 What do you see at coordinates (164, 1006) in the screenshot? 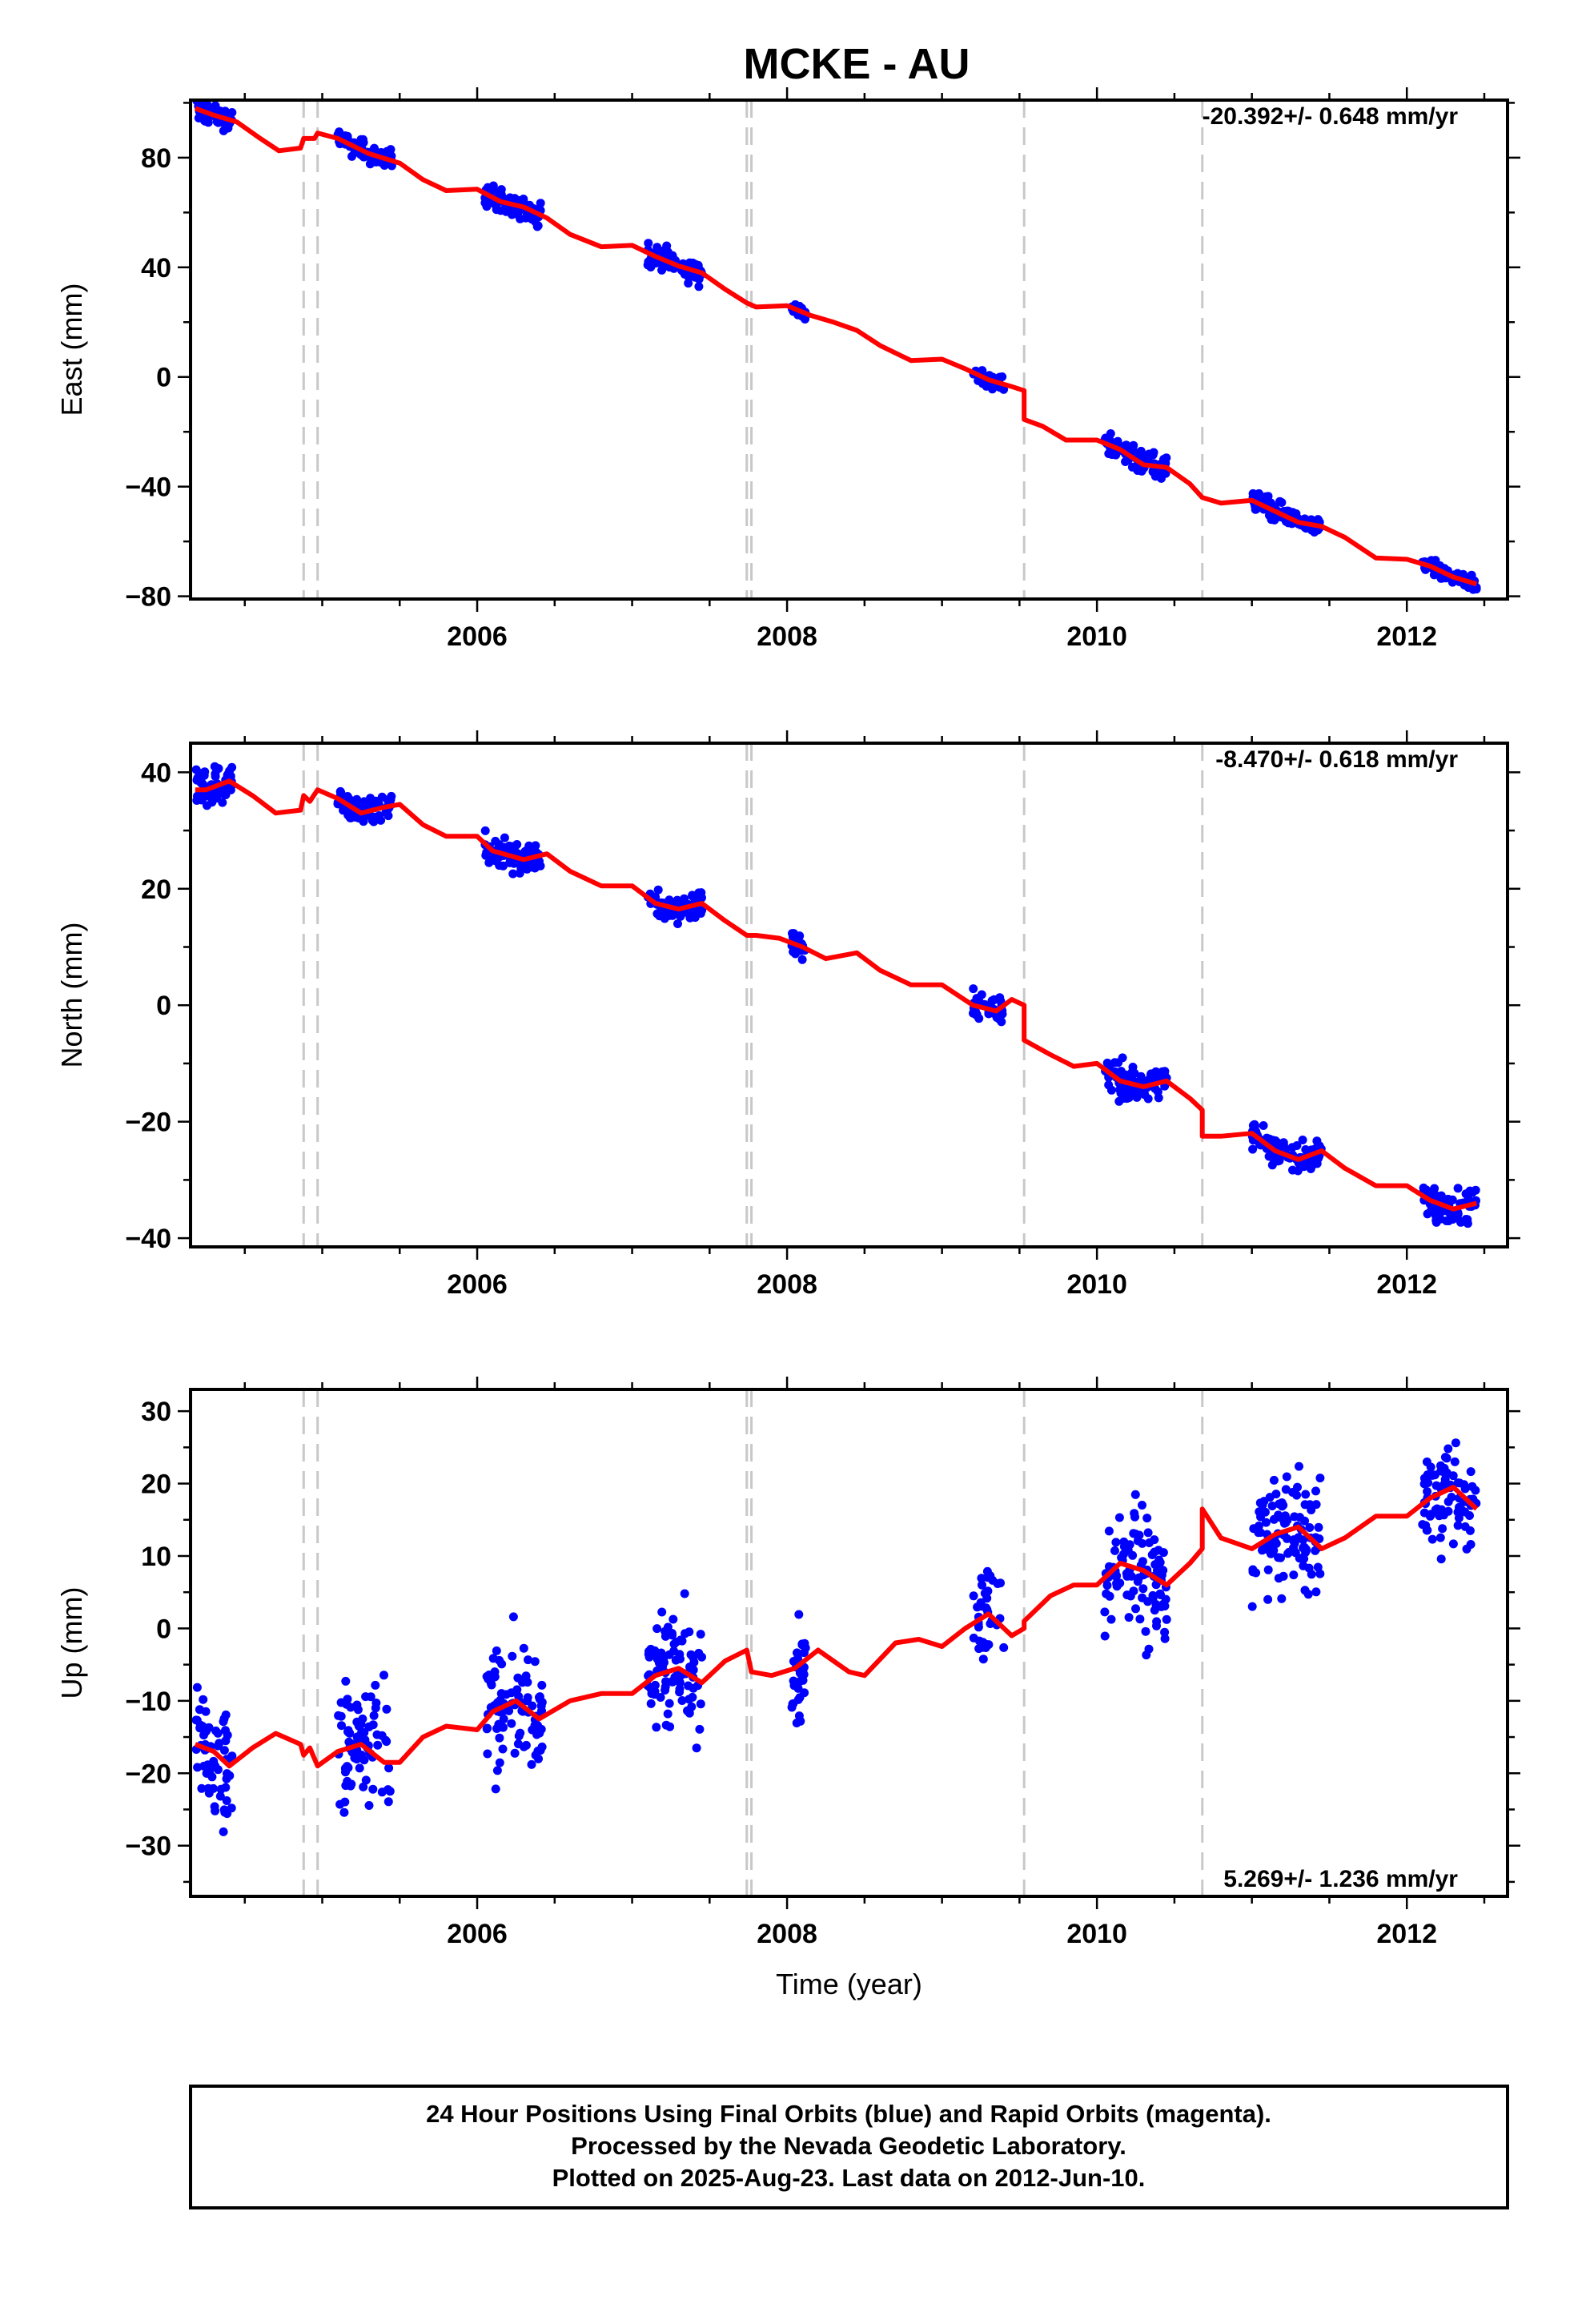
I see `y-tick-label: 0` at bounding box center [164, 1006].